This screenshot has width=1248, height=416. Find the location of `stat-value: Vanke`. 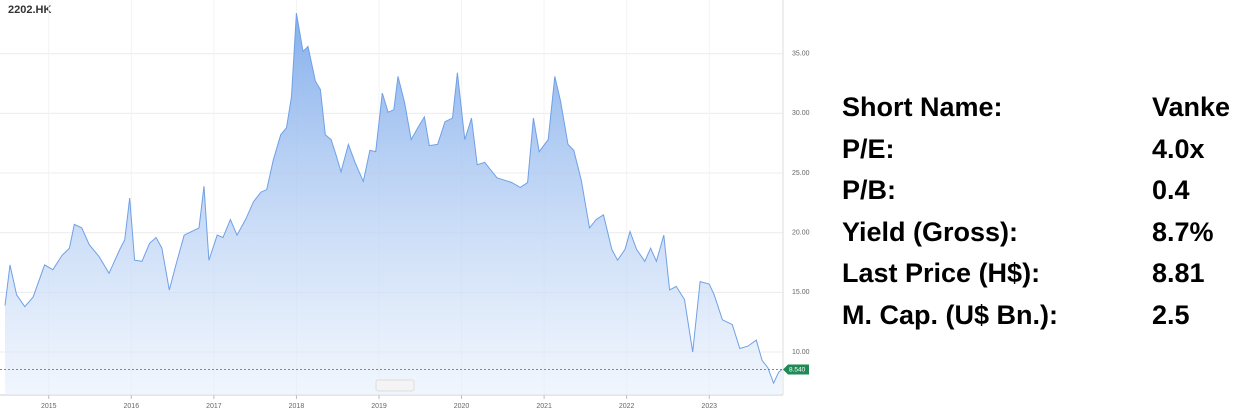

stat-value: Vanke is located at coordinates (1191, 107).